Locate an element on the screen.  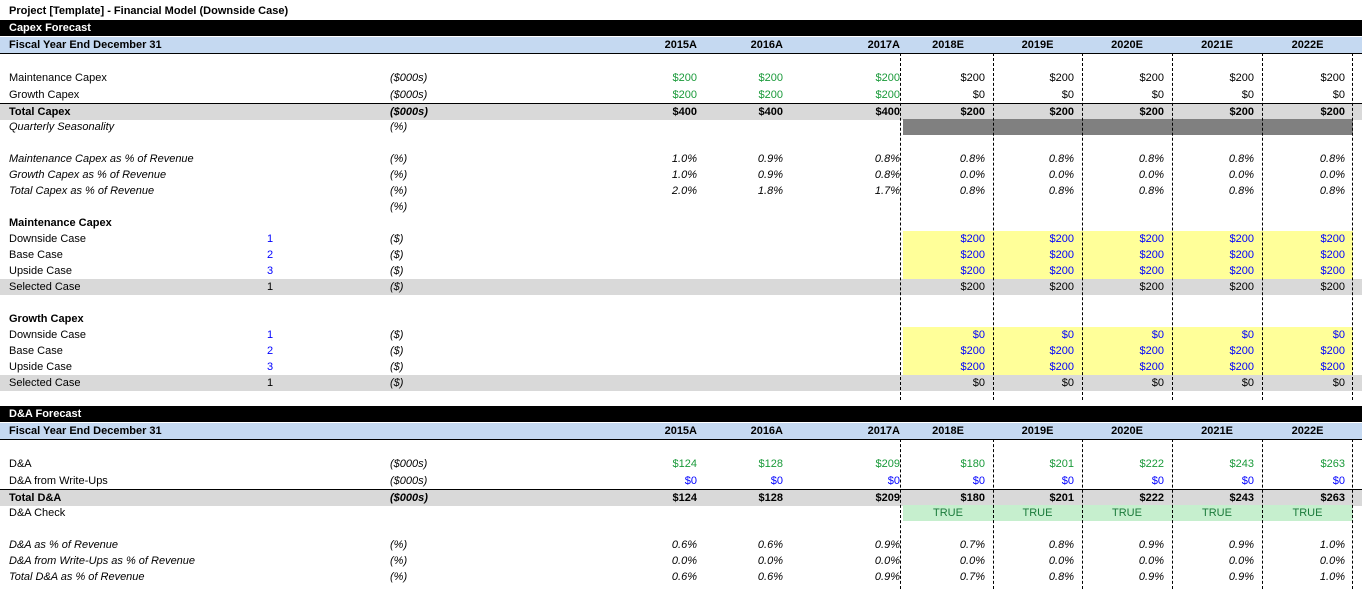
maintenance-capex-case-code: 3 is located at coordinates (270, 271).